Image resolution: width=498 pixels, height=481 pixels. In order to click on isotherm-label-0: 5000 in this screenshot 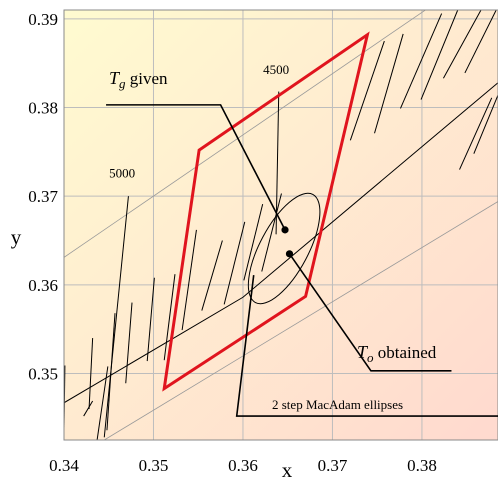, I will do `click(122, 173)`.